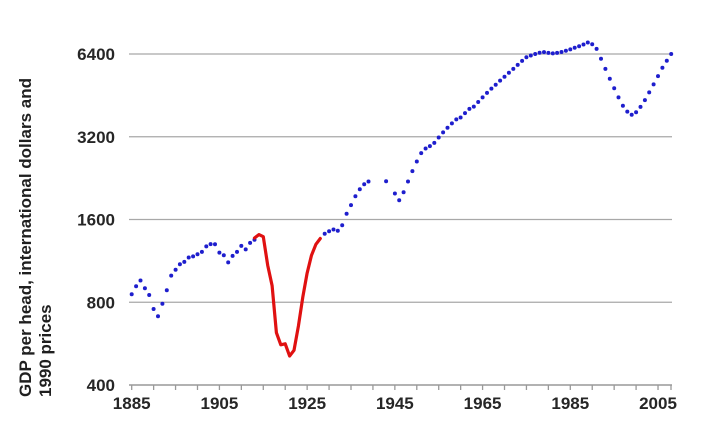 The width and height of the screenshot is (701, 447). Describe the element at coordinates (653, 84) in the screenshot. I see `data-point-2004` at that location.